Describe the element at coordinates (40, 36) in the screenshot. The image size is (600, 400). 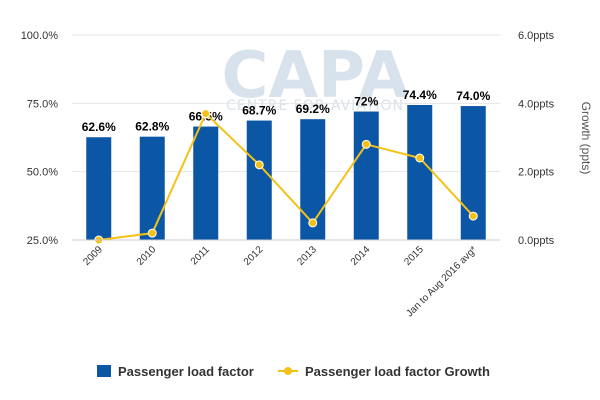
I see `left-tick-label: 100.0%` at that location.